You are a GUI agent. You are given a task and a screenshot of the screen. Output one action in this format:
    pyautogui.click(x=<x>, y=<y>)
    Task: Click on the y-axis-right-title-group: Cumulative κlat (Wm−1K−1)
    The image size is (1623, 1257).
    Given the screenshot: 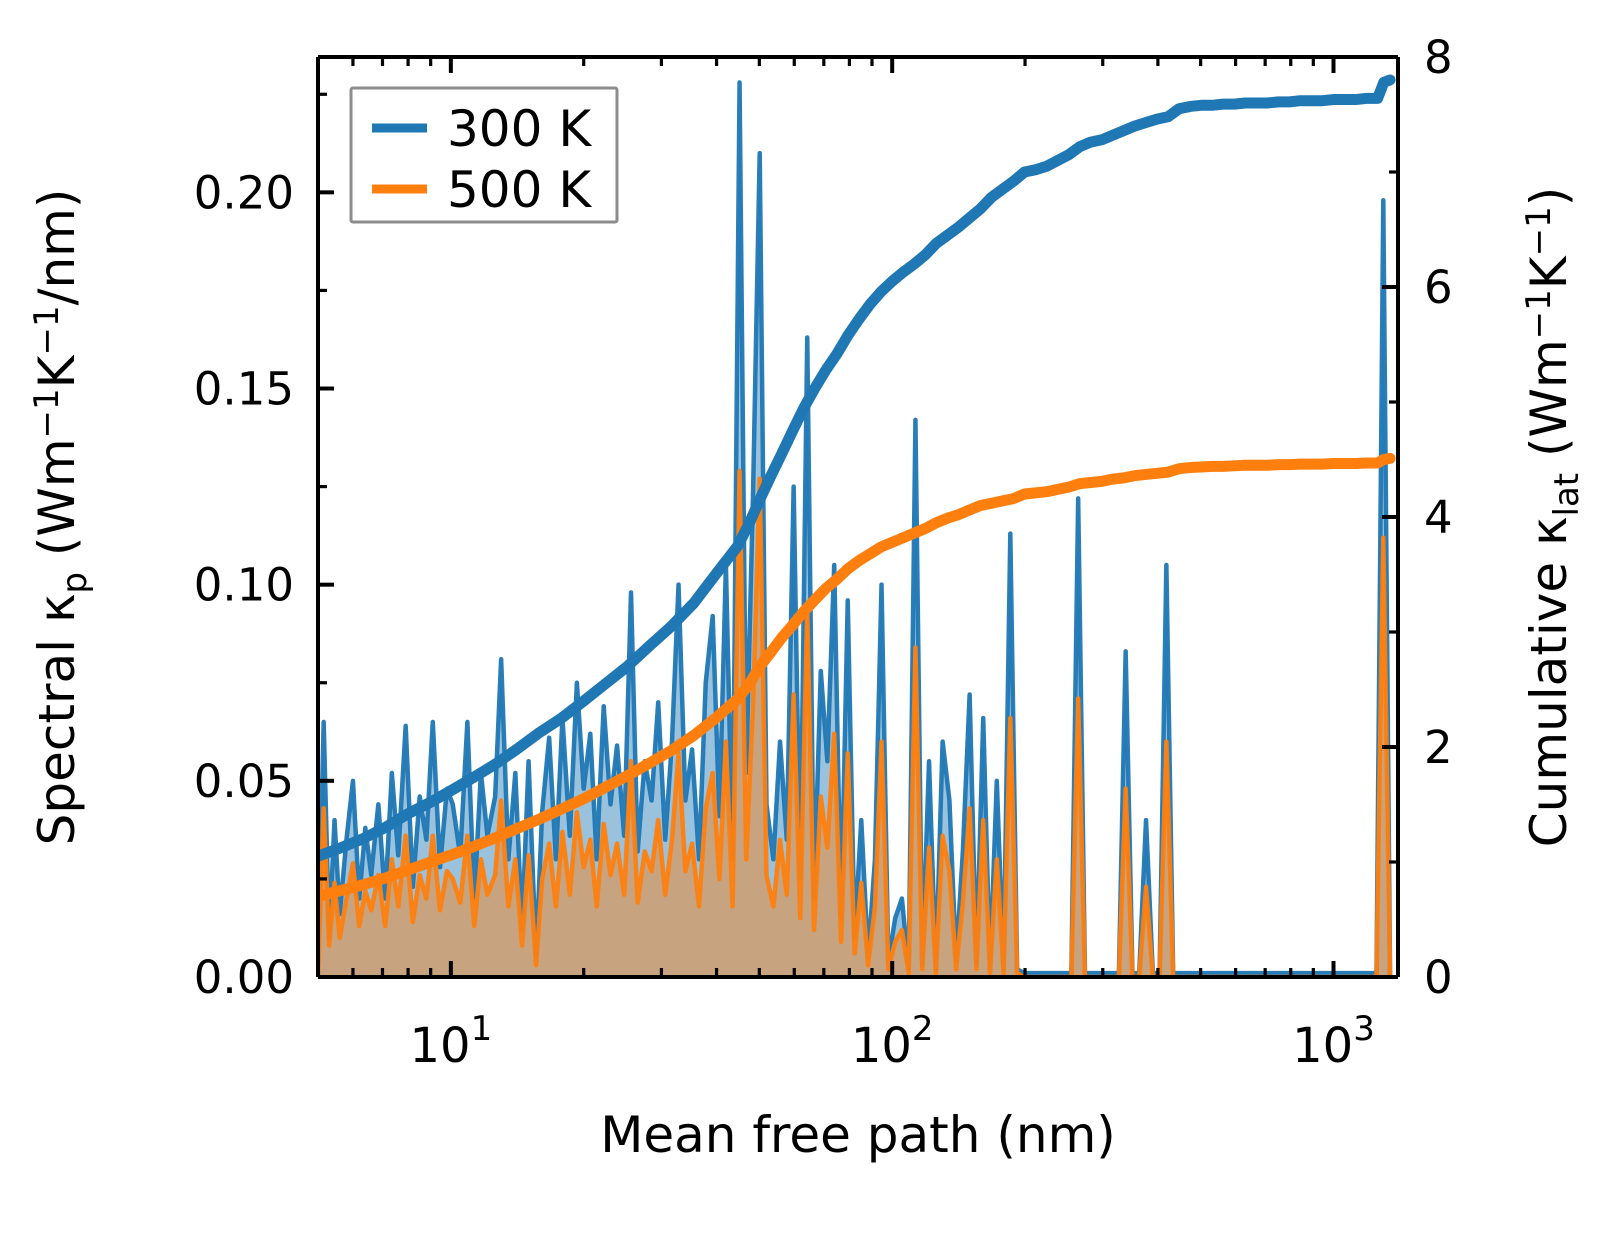 What is the action you would take?
    pyautogui.click(x=1553, y=517)
    